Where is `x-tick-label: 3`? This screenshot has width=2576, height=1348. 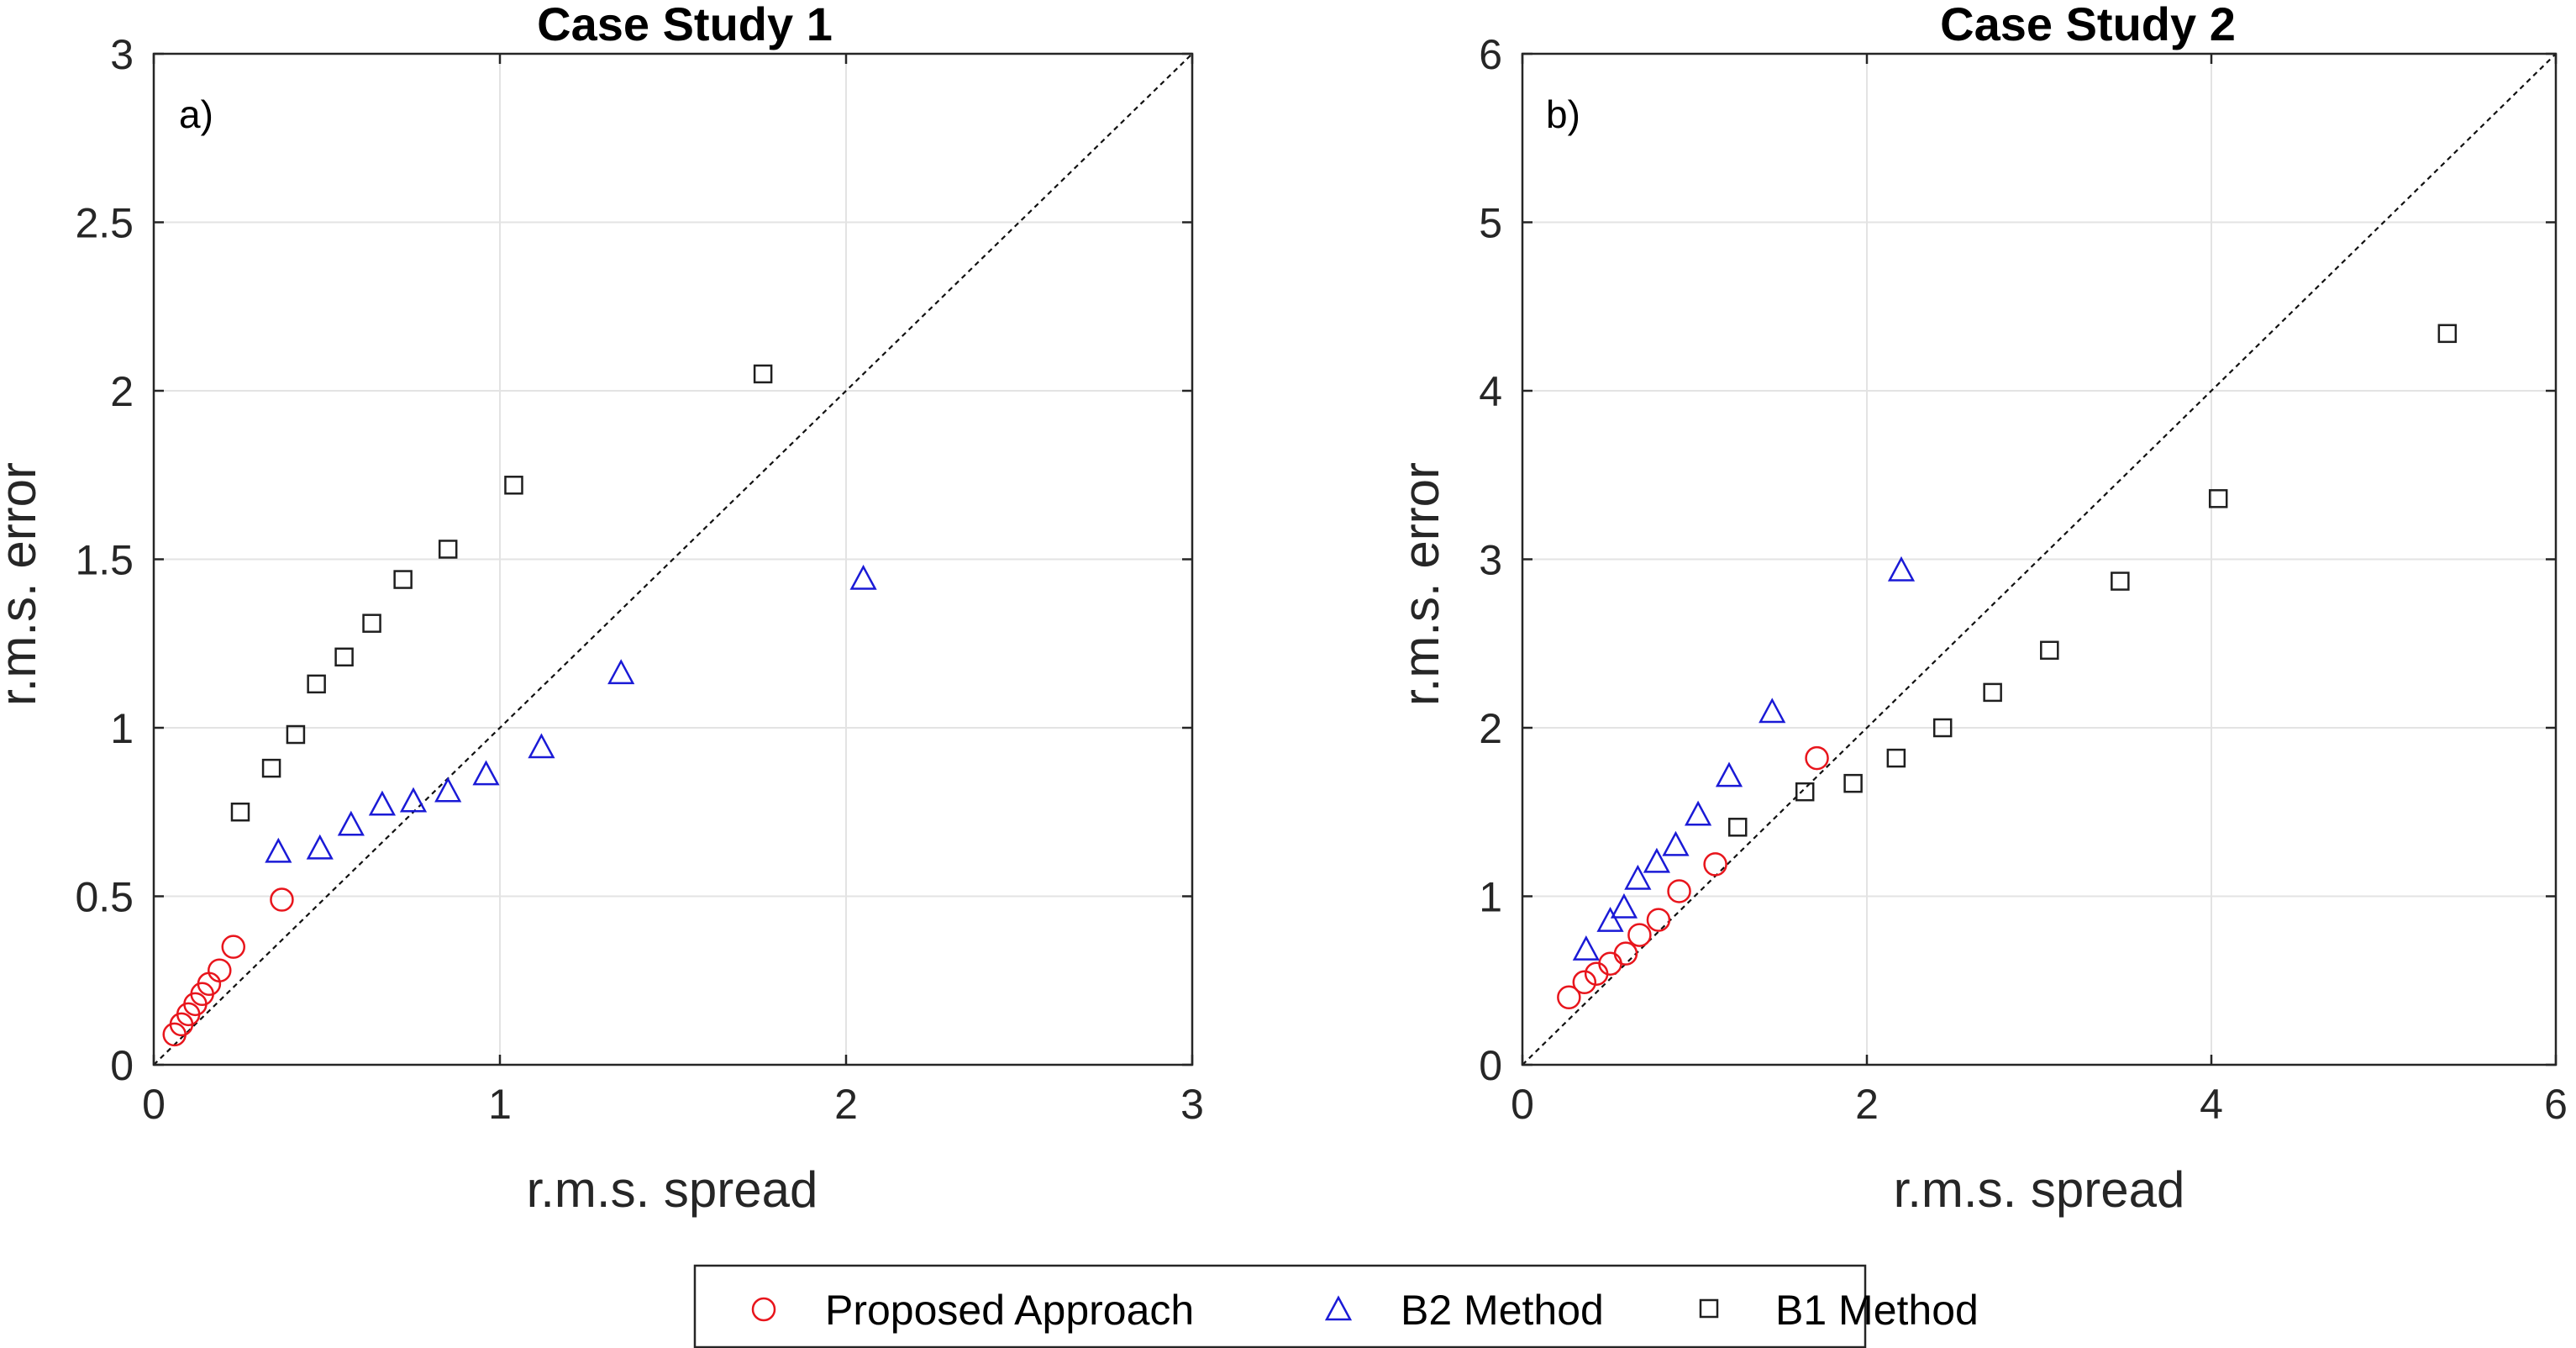 x-tick-label: 3 is located at coordinates (1192, 1104).